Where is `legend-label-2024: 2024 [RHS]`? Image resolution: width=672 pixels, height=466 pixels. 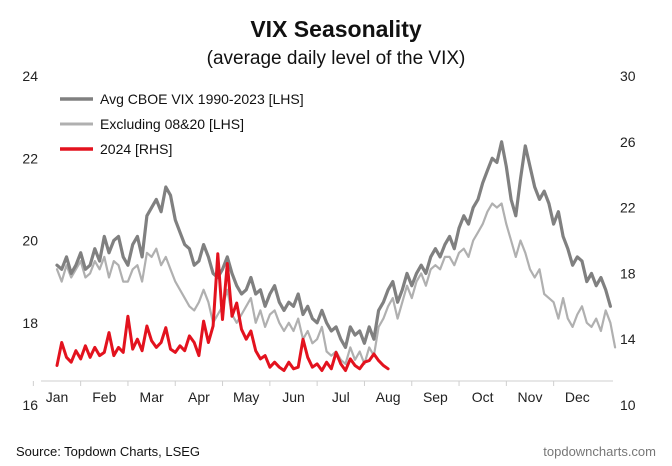 legend-label-2024: 2024 [RHS] is located at coordinates (136, 149).